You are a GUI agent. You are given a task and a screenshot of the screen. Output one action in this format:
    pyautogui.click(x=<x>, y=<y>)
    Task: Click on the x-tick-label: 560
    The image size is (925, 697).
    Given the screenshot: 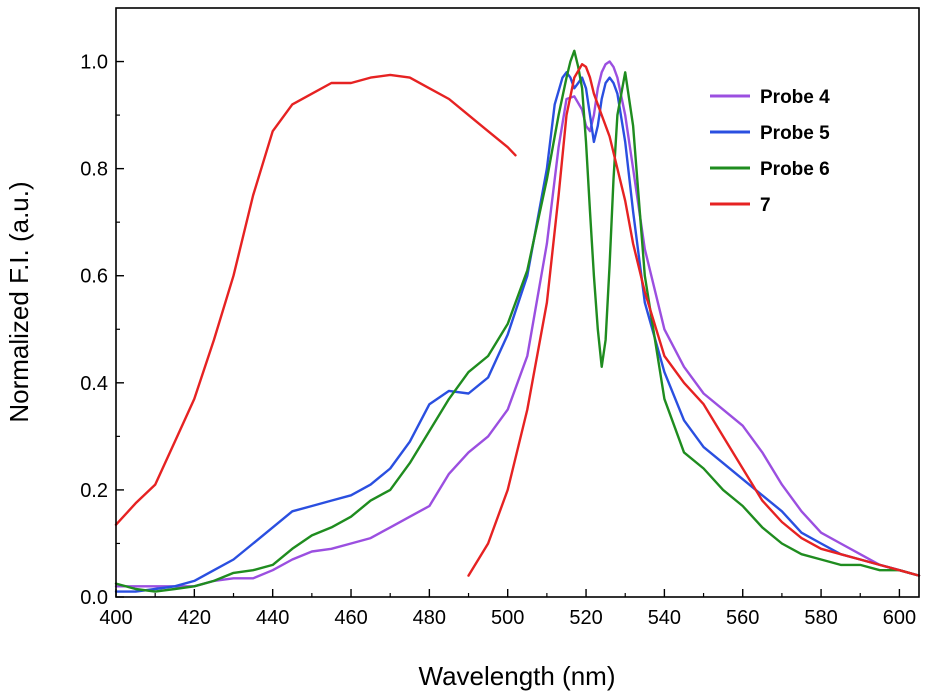 What is the action you would take?
    pyautogui.click(x=742, y=618)
    